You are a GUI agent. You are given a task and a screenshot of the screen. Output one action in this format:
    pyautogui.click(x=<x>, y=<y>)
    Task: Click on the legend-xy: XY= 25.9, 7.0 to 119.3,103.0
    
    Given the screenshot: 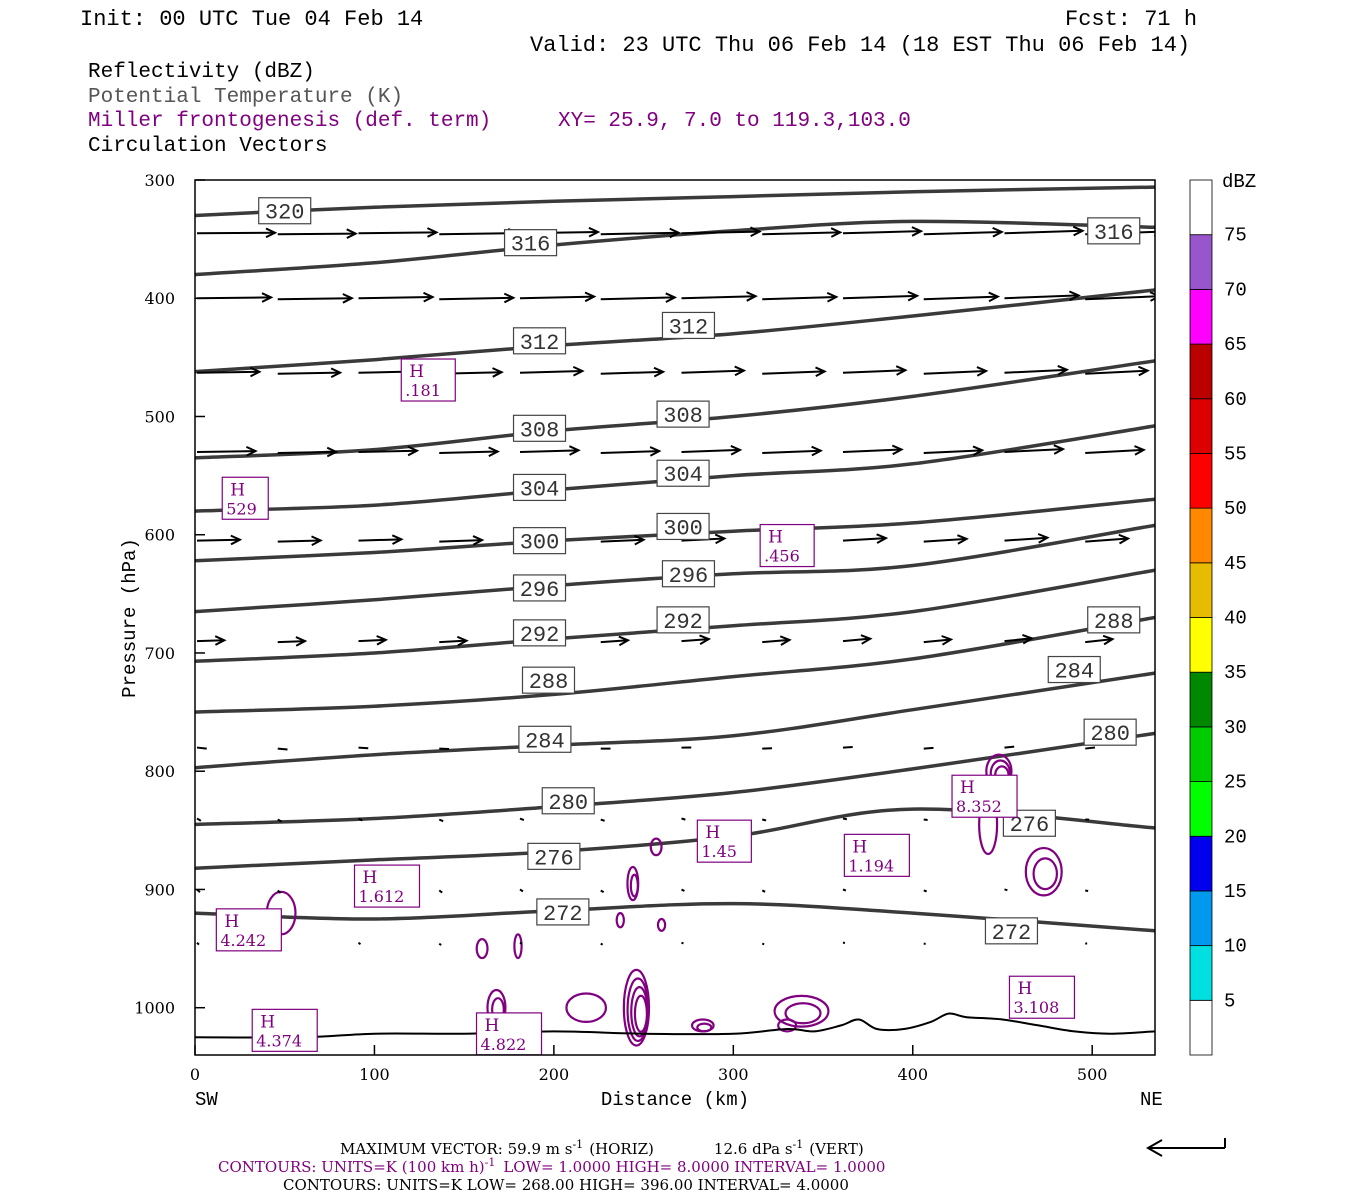 What is the action you would take?
    pyautogui.click(x=734, y=121)
    